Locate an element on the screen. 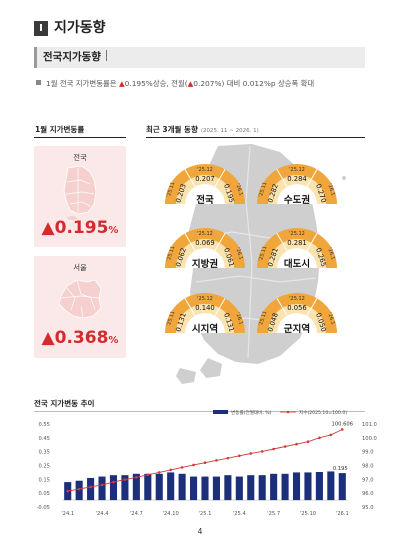  index-point-'25.11 is located at coordinates (319, 438).